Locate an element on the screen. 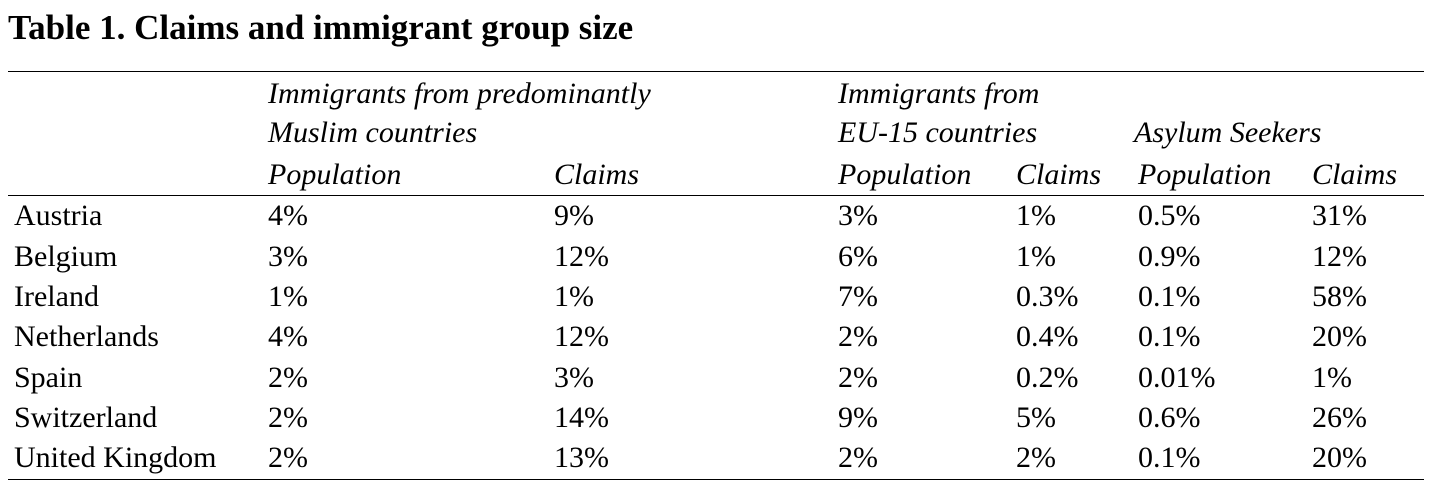 This screenshot has width=1446, height=485. cell-eu-claims: 0.3% is located at coordinates (1047, 296).